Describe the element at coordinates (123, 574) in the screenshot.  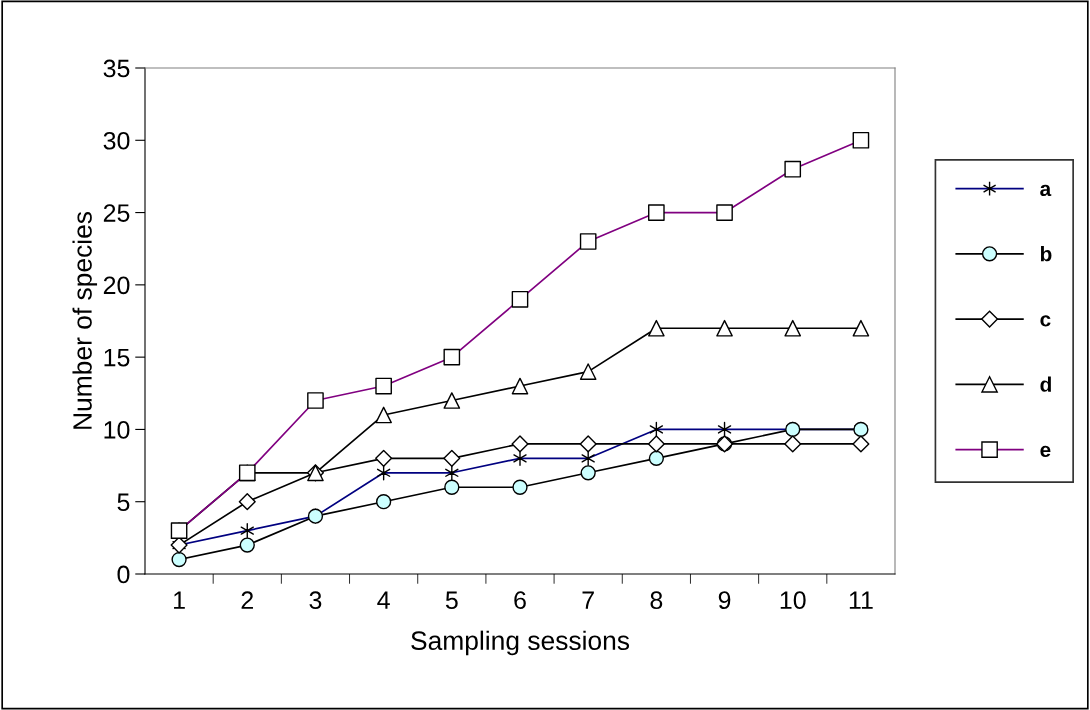
I see `y-tick-label: 0` at that location.